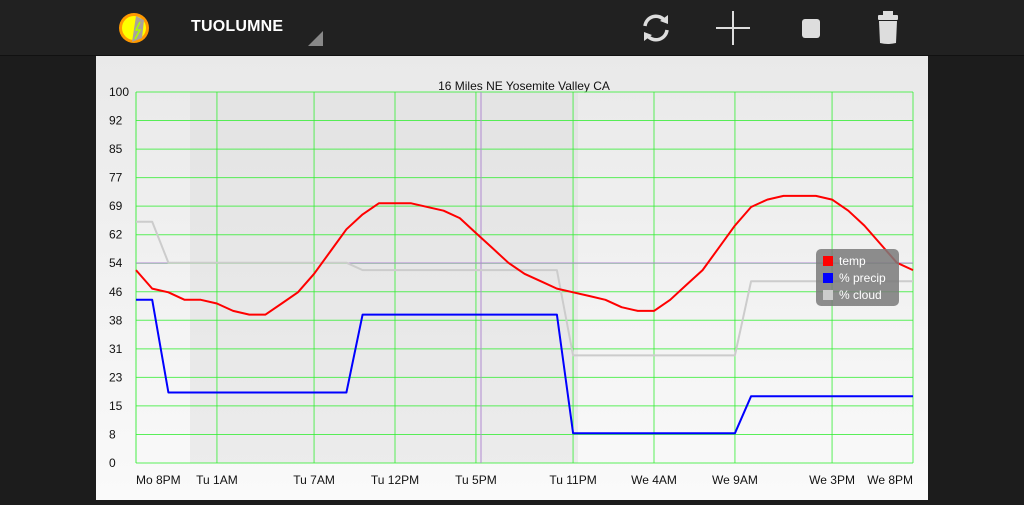  Describe the element at coordinates (832, 480) in the screenshot. I see `x-tick-label: We 3PM` at that location.